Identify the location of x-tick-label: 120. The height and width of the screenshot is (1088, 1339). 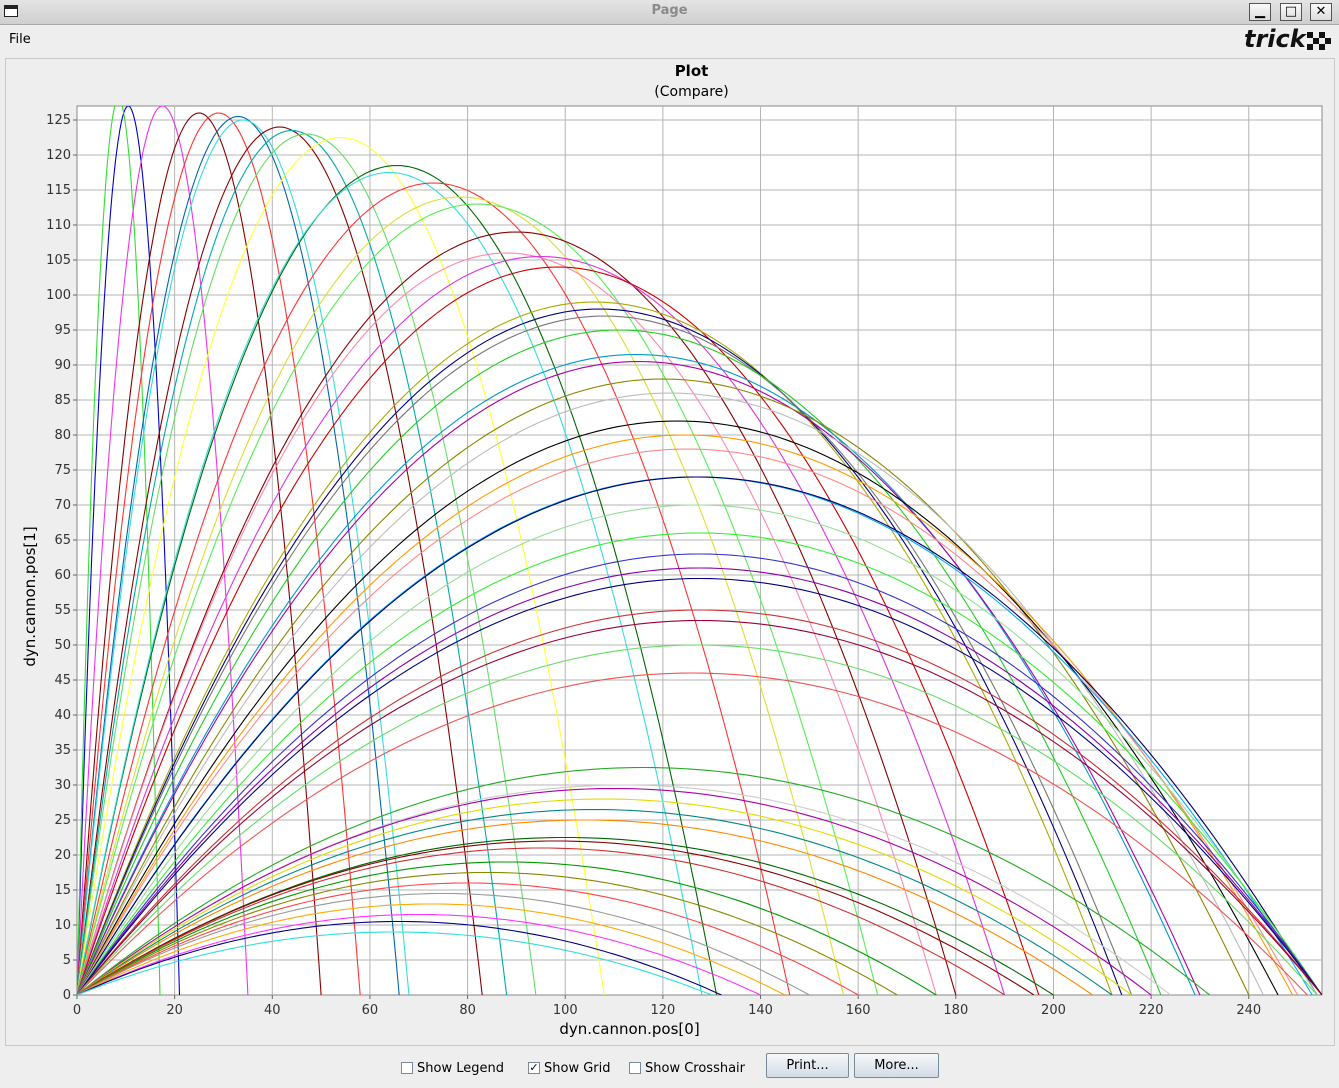
(662, 1010).